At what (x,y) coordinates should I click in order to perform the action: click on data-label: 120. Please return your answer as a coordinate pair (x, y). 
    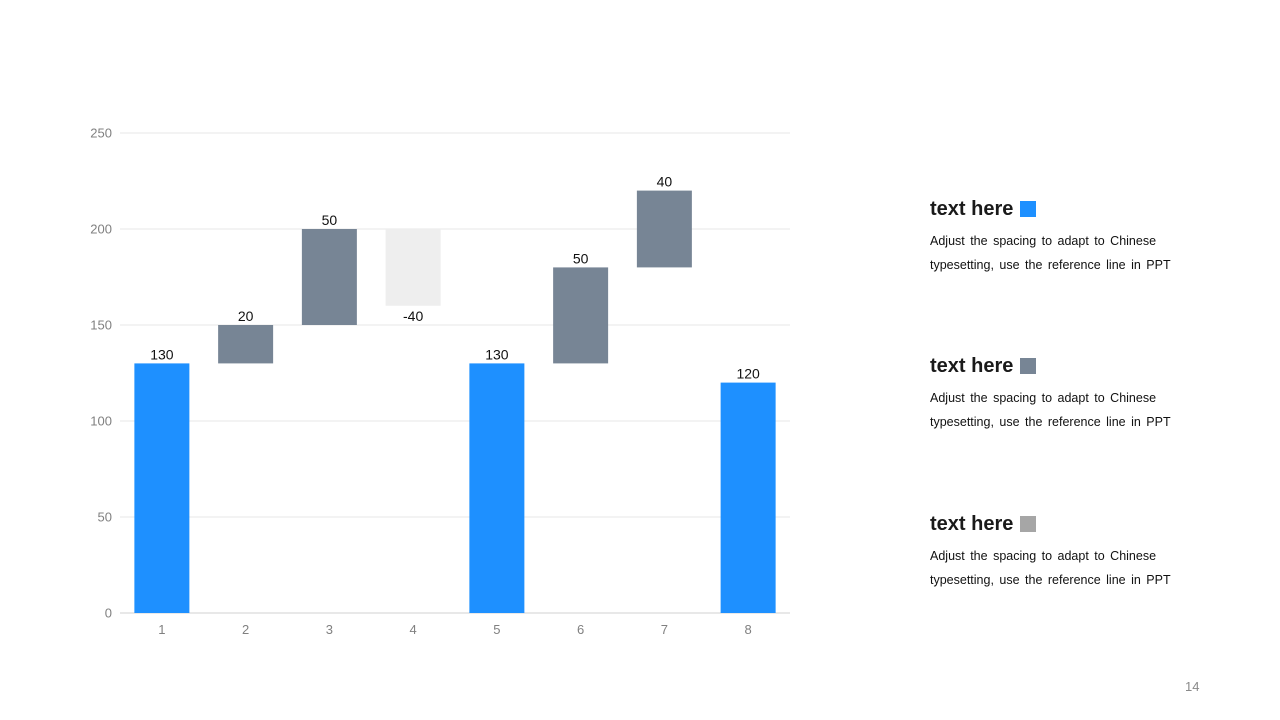
    Looking at the image, I should click on (748, 374).